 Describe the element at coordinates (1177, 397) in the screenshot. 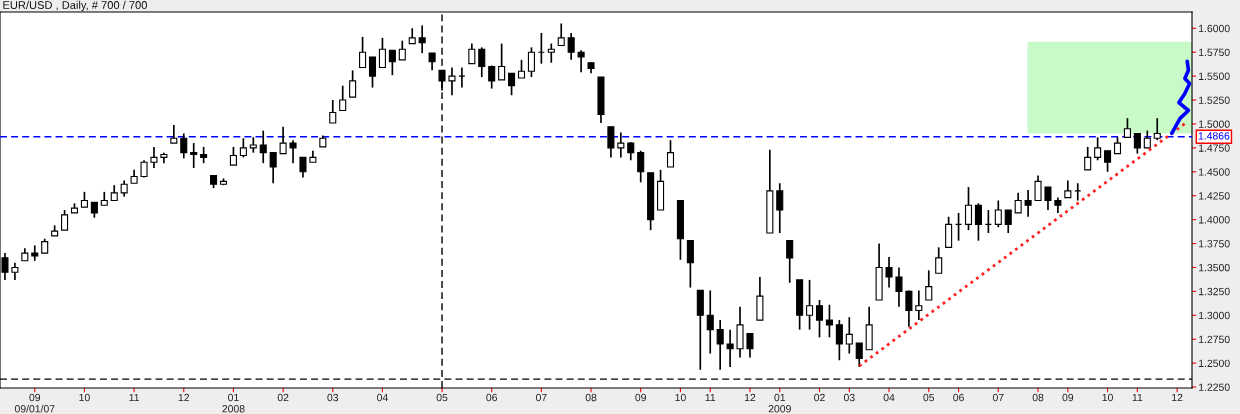

I see `x-tick-label: 12` at that location.